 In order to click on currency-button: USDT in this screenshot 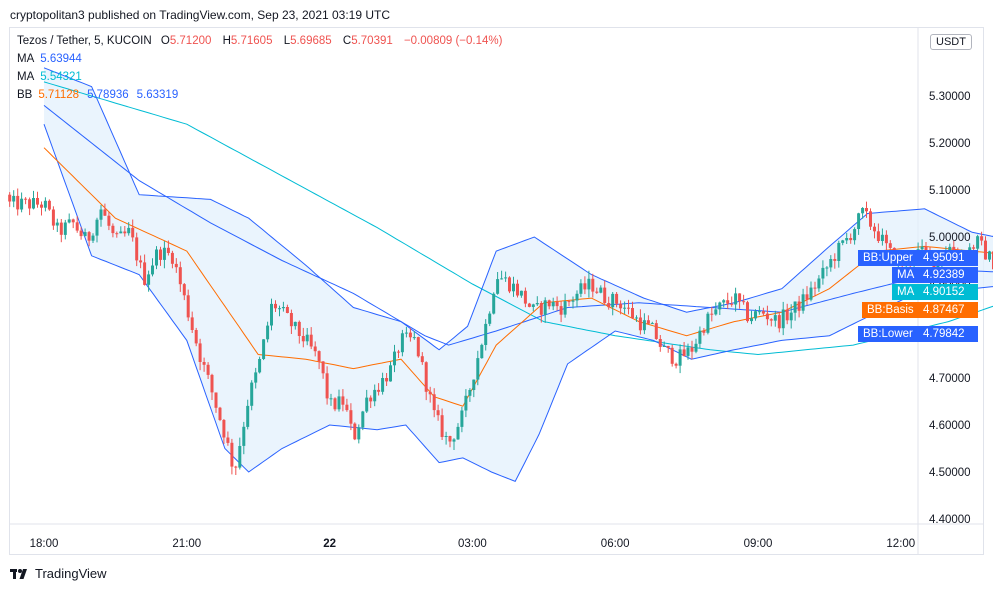, I will do `click(951, 42)`.